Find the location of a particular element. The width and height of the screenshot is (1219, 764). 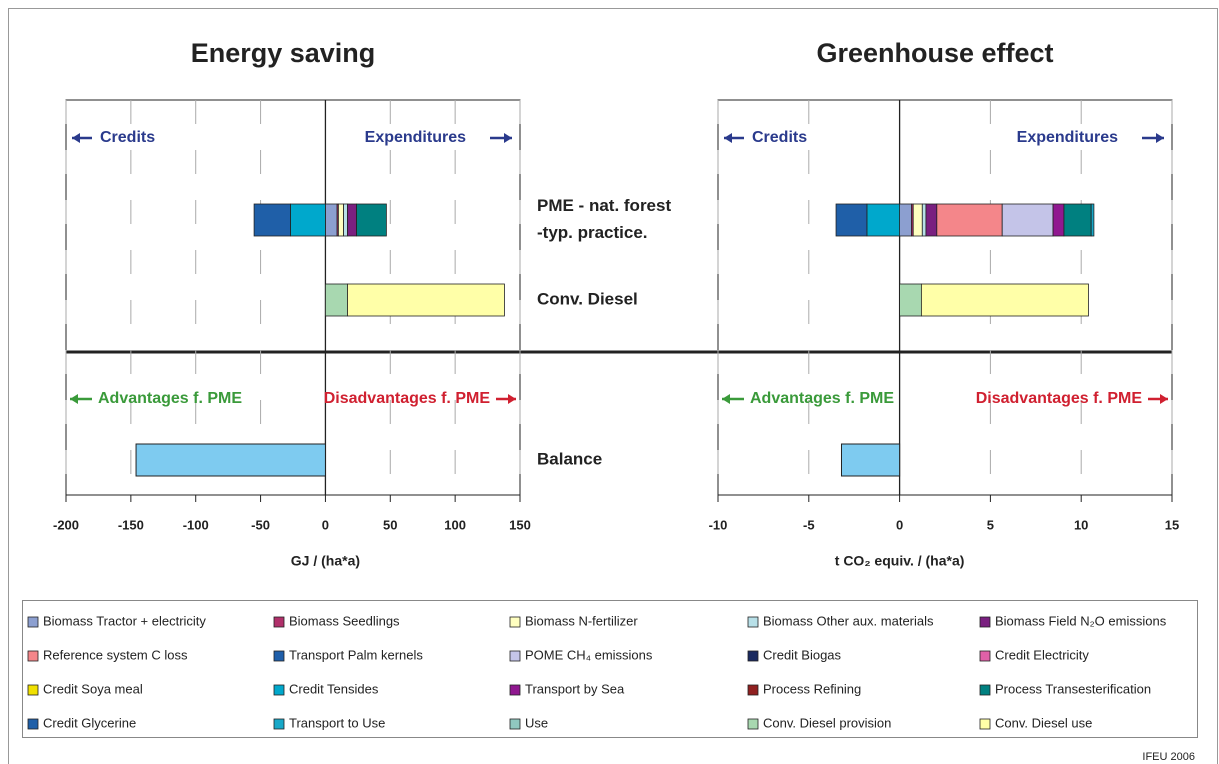

legend-label: Process Refining is located at coordinates (812, 688).